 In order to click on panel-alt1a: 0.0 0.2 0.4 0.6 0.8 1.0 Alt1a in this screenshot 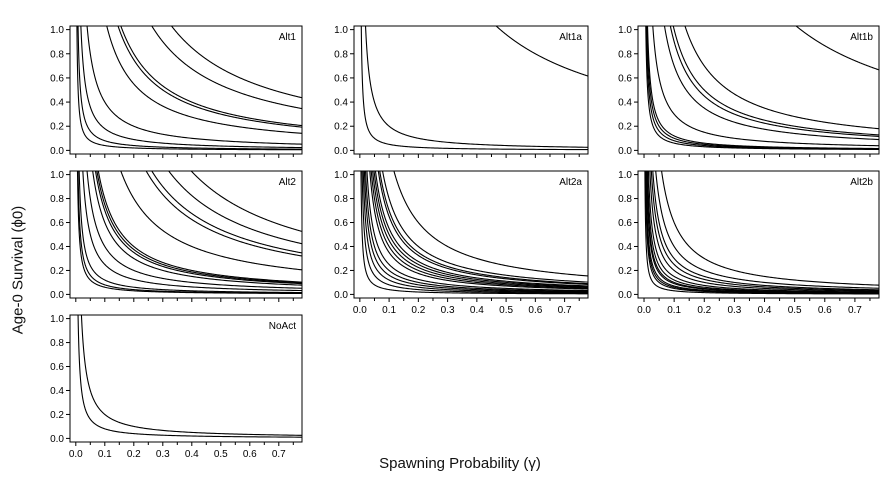, I will do `click(461, 91)`.